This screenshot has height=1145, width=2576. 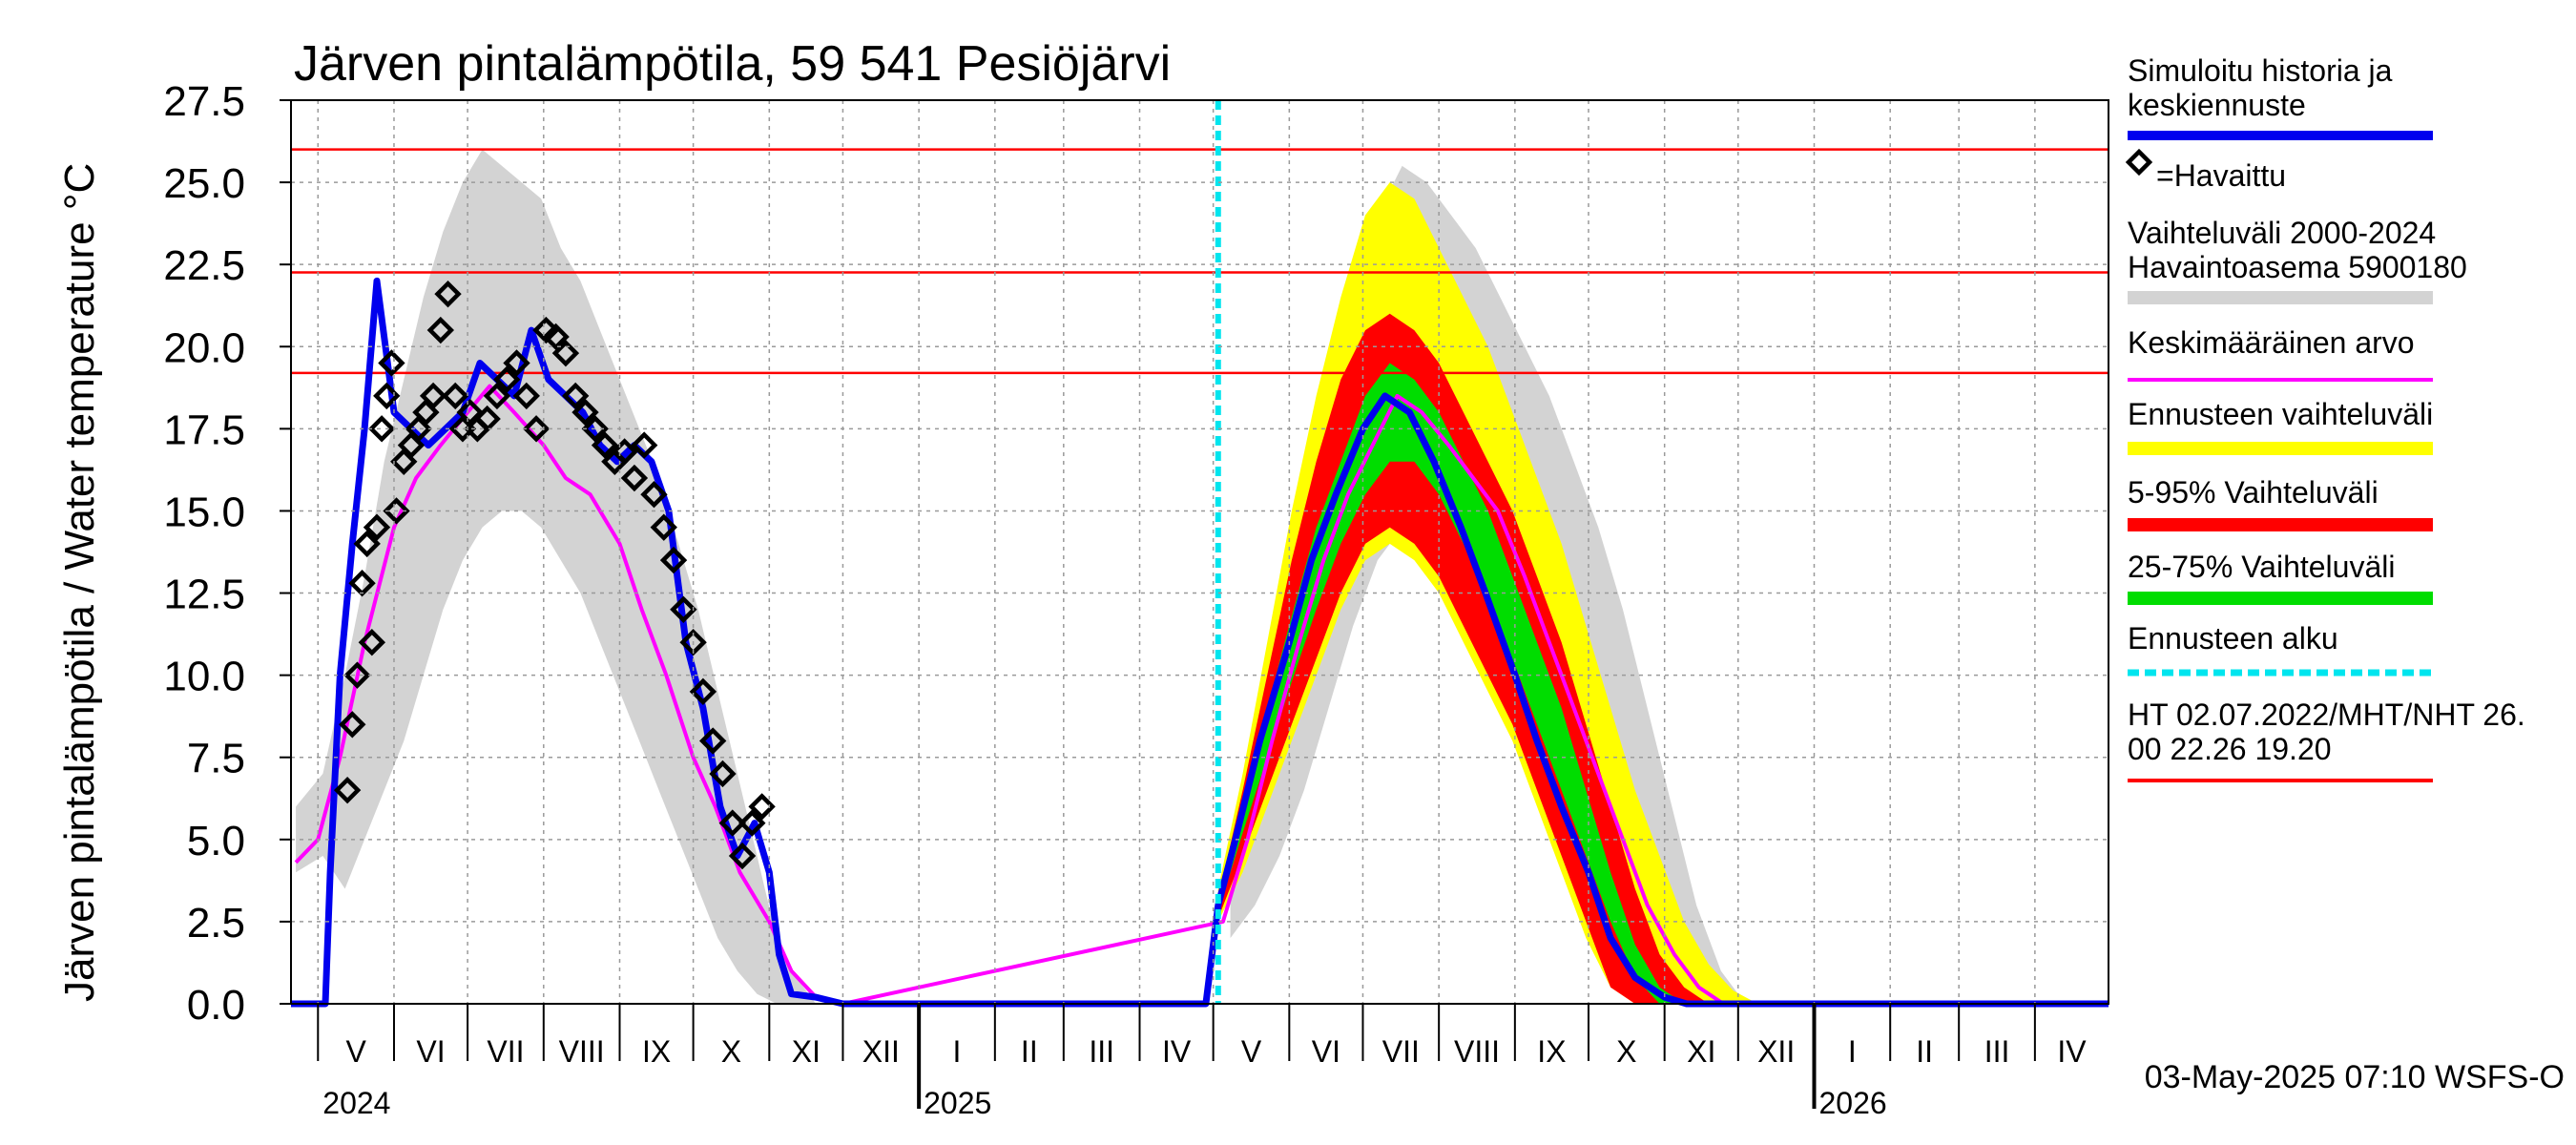 I want to click on x-year-label: 2025, so click(x=957, y=1103).